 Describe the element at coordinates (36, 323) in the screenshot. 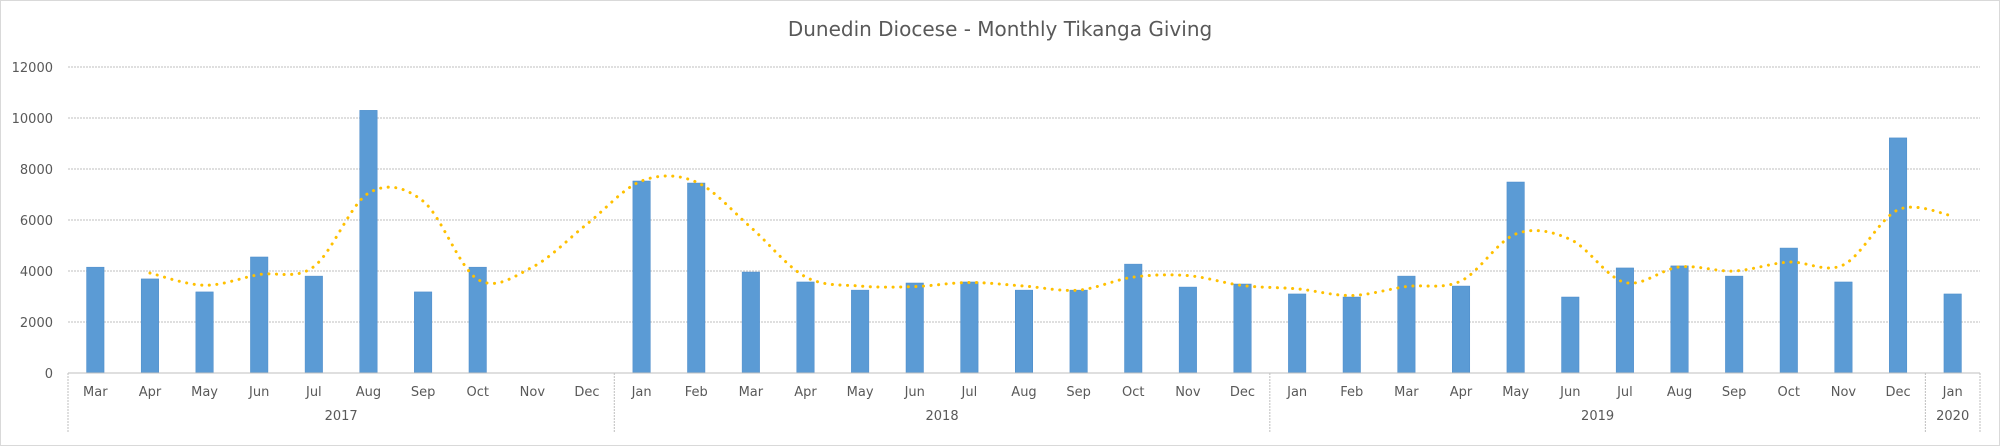

I see `y-tick-label: 2000` at that location.